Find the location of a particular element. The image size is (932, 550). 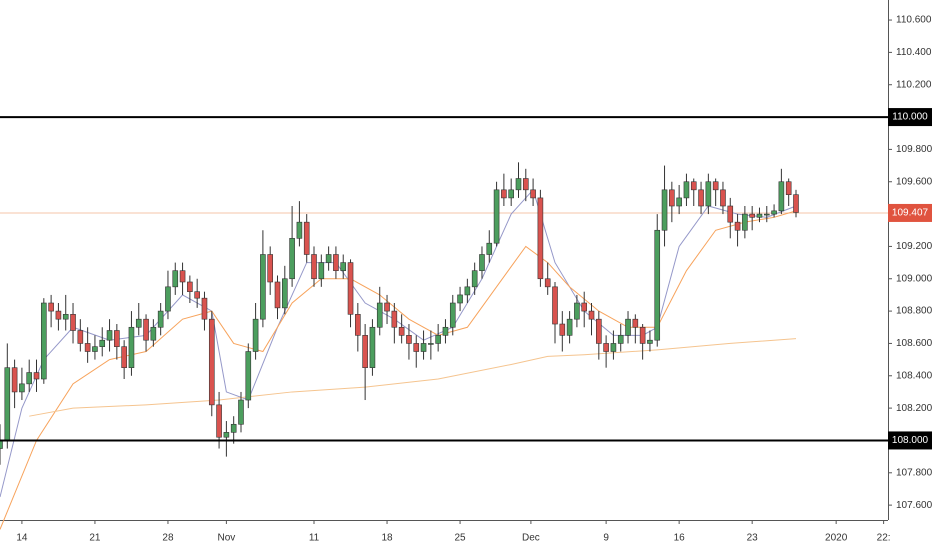

y-tick-label: 109.200 is located at coordinates (914, 246).